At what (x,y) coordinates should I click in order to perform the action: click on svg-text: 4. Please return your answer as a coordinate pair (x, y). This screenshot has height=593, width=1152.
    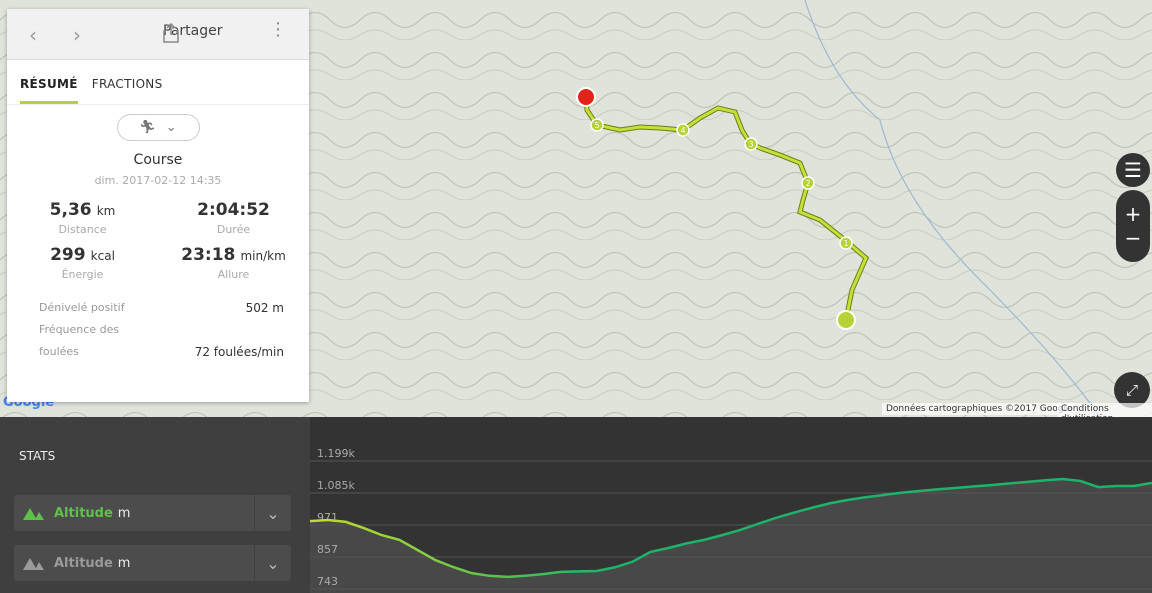
    Looking at the image, I should click on (682, 130).